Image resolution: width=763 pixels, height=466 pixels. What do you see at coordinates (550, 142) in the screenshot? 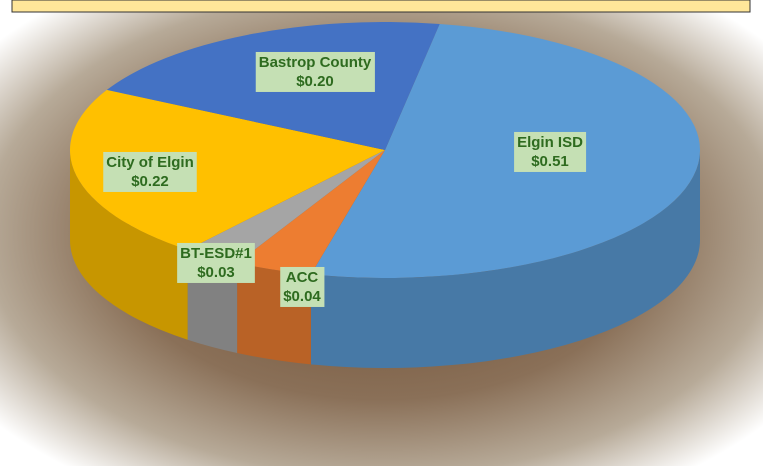
I see `label-name: Elgin ISD` at bounding box center [550, 142].